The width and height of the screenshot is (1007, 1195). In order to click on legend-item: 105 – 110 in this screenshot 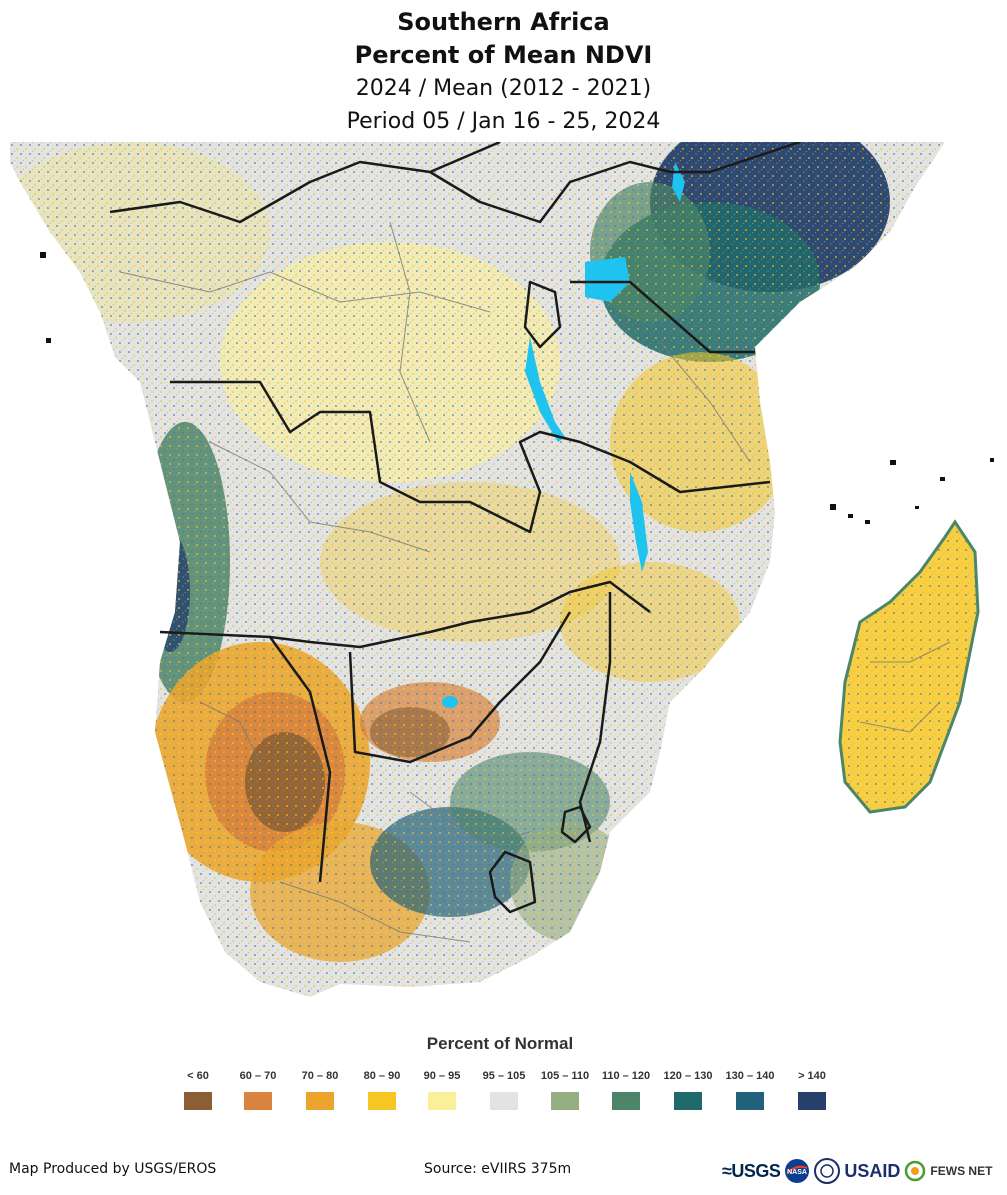, I will do `click(565, 1090)`.